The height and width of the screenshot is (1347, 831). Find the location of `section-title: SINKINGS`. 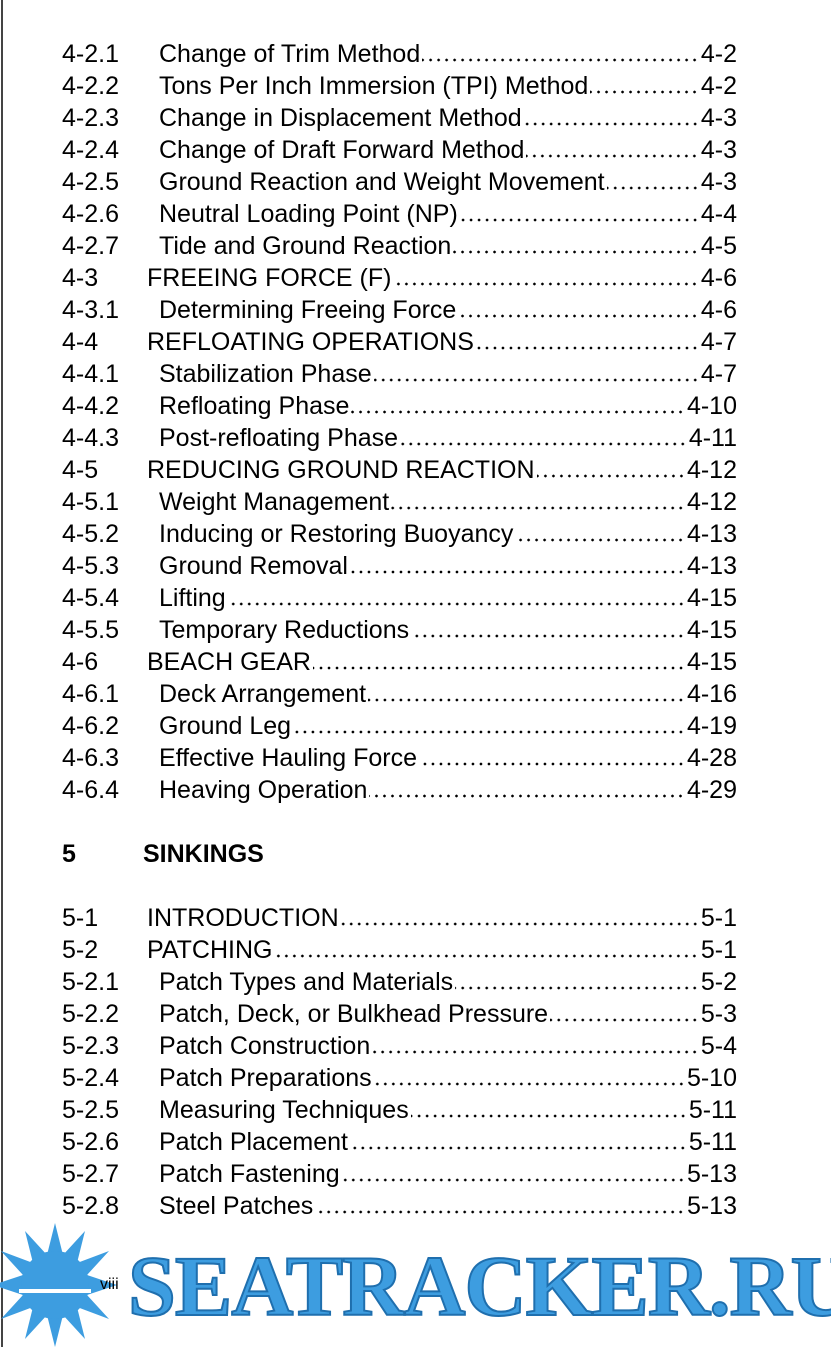

section-title: SINKINGS is located at coordinates (203, 854).